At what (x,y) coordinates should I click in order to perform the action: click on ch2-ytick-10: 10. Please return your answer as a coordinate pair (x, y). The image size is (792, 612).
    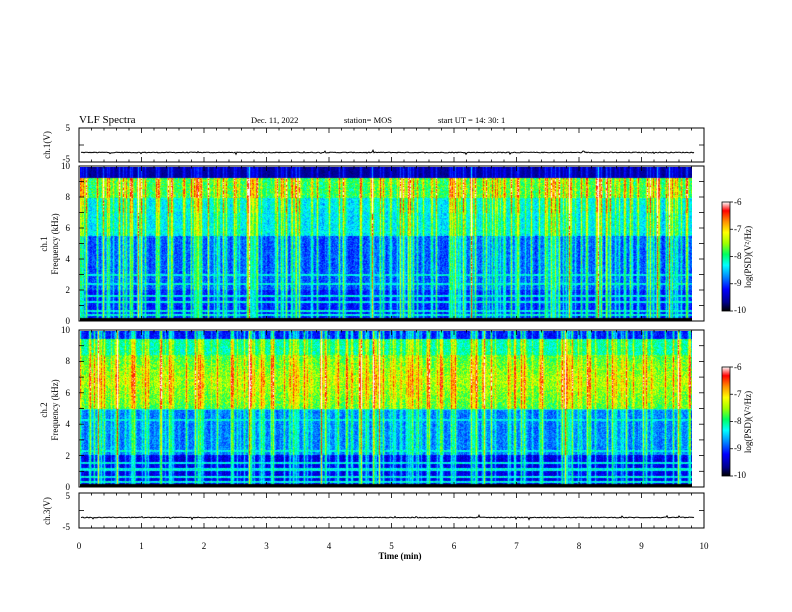
    Looking at the image, I should click on (66, 330).